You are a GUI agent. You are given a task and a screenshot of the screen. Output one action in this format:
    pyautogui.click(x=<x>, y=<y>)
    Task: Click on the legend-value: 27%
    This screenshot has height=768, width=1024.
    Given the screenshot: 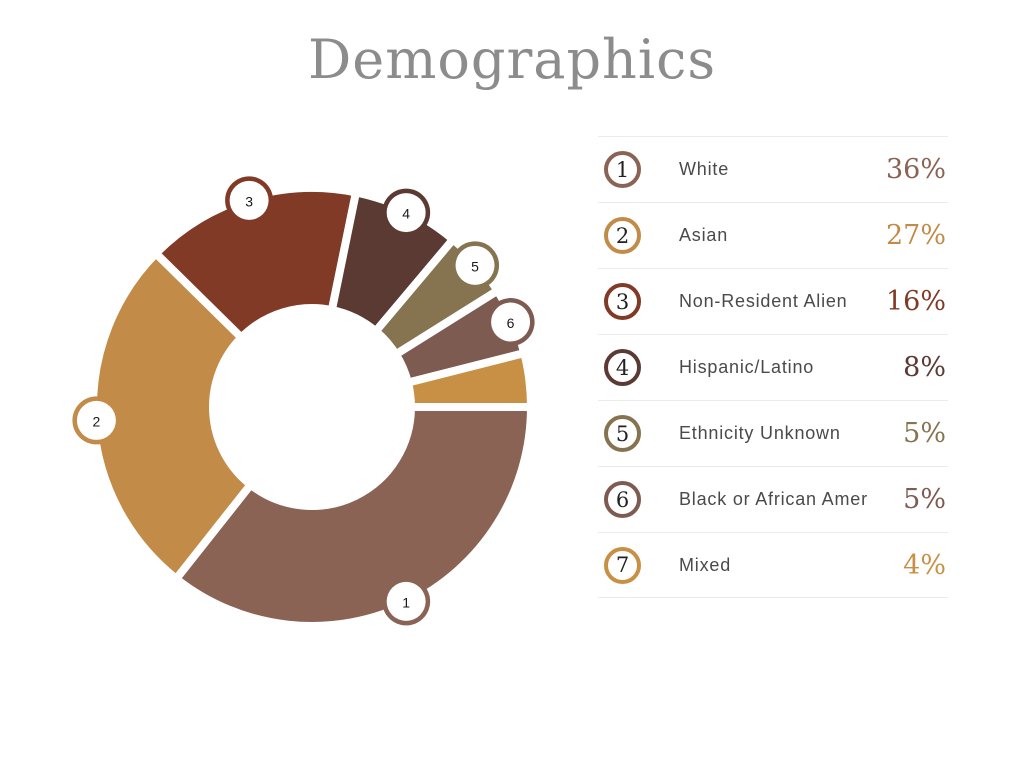 What is the action you would take?
    pyautogui.click(x=915, y=235)
    